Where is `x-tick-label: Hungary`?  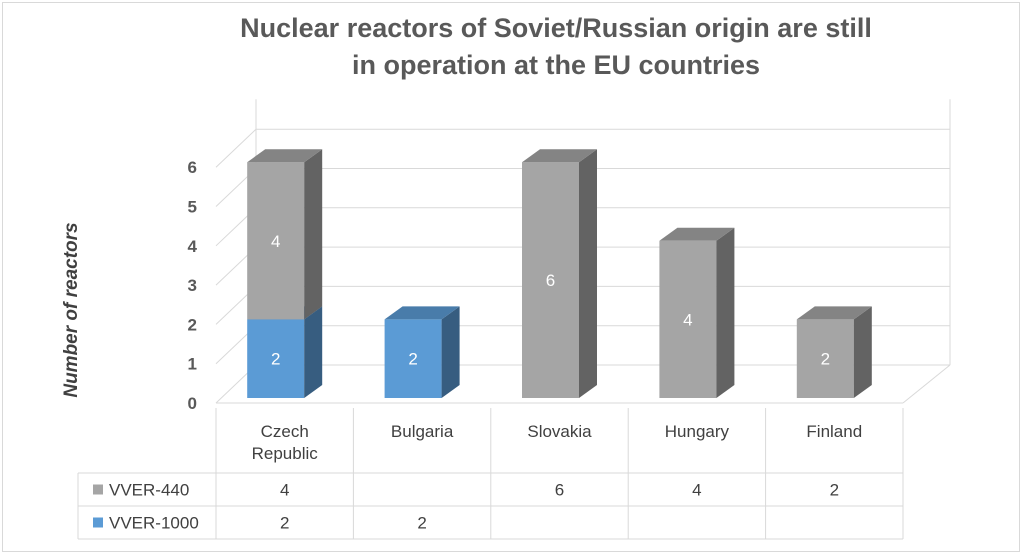 x-tick-label: Hungary is located at coordinates (697, 431).